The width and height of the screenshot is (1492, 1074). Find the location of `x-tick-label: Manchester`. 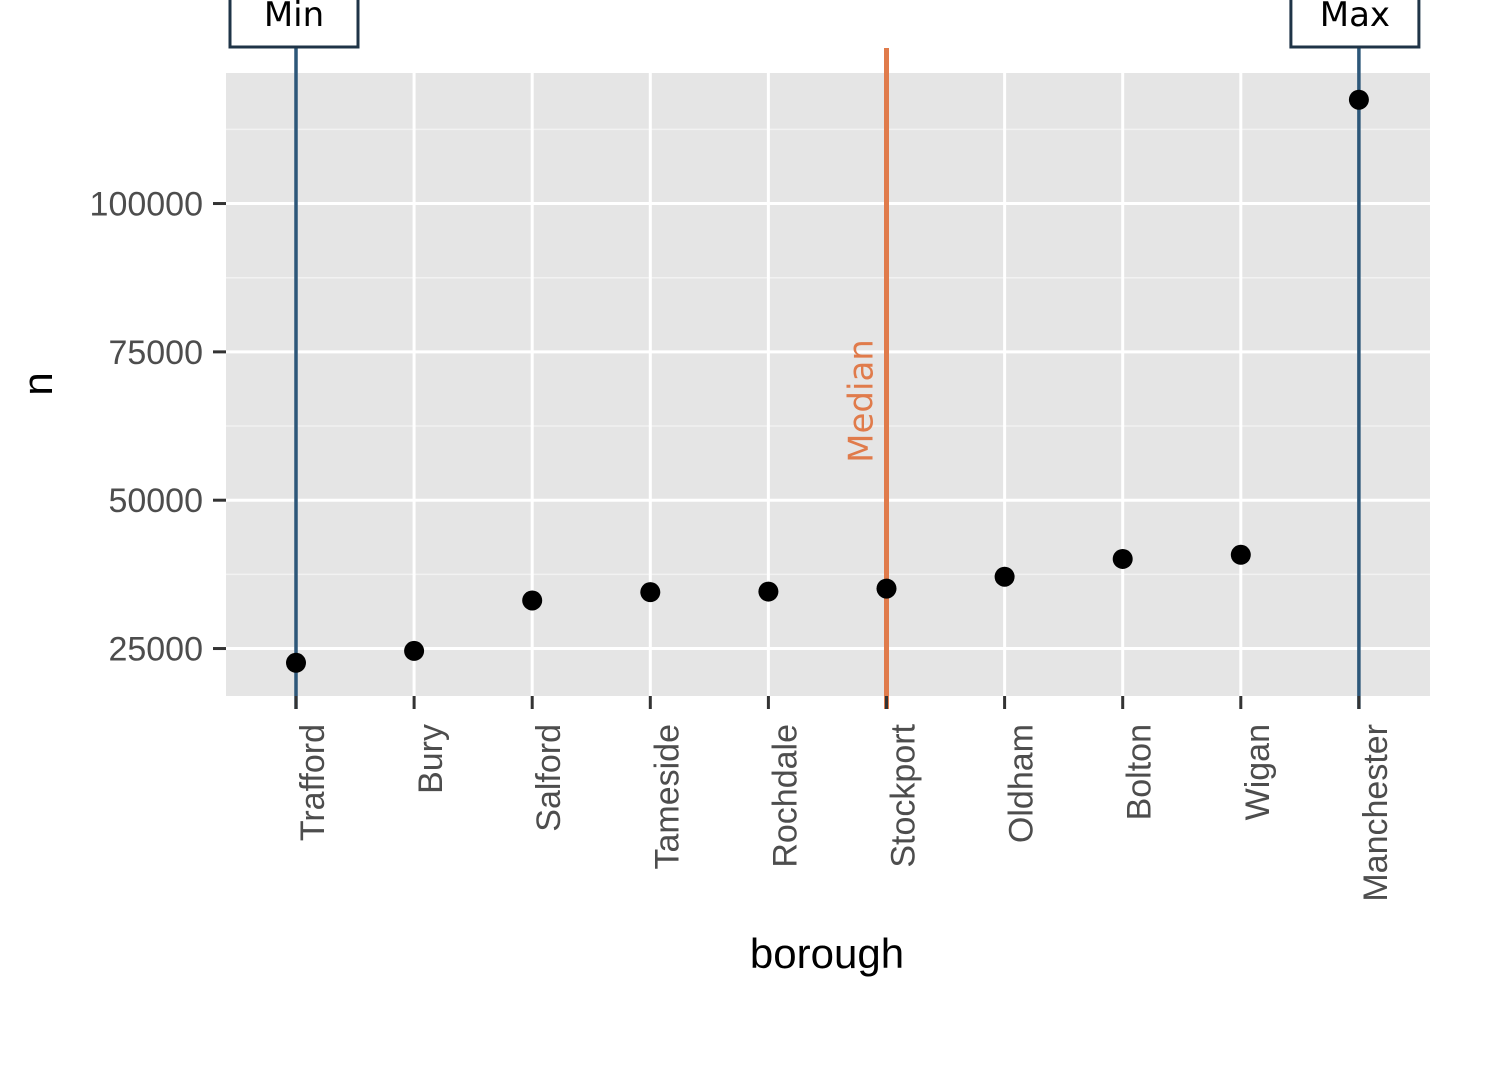

x-tick-label: Manchester is located at coordinates (1376, 813).